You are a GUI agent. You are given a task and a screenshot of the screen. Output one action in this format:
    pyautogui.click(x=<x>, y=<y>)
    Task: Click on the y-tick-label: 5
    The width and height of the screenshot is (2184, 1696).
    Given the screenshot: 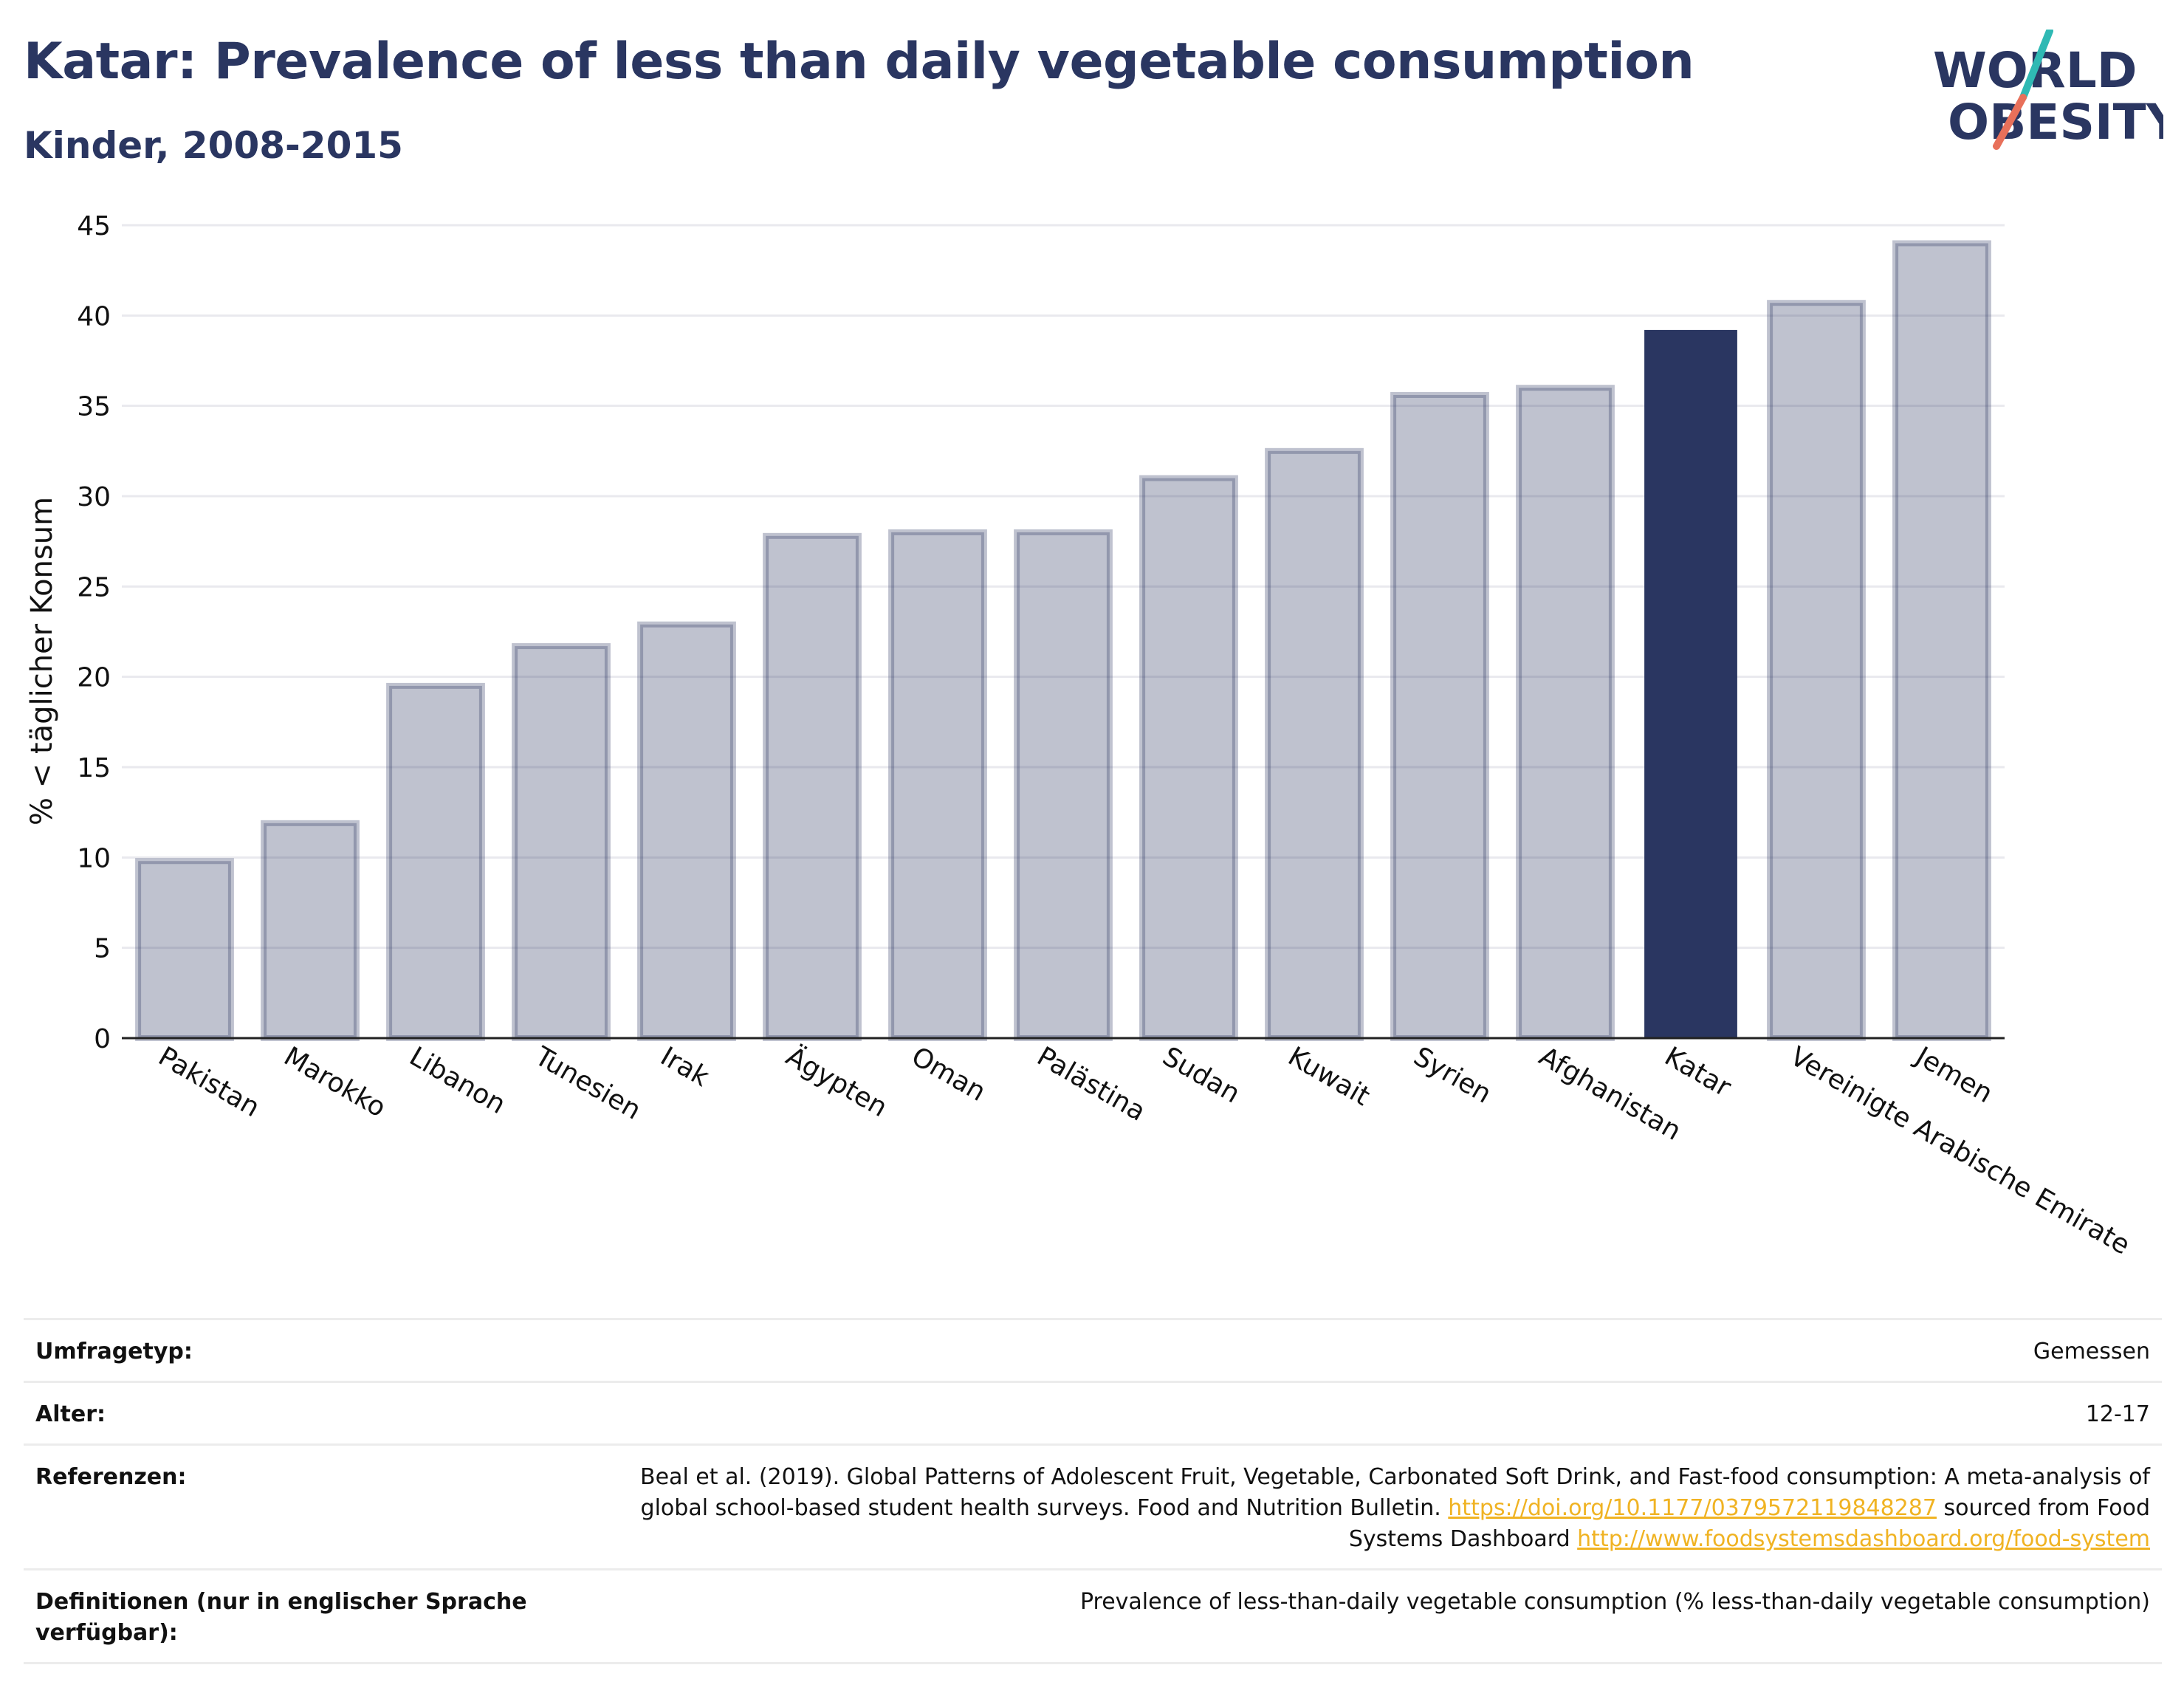 What is the action you would take?
    pyautogui.click(x=103, y=949)
    